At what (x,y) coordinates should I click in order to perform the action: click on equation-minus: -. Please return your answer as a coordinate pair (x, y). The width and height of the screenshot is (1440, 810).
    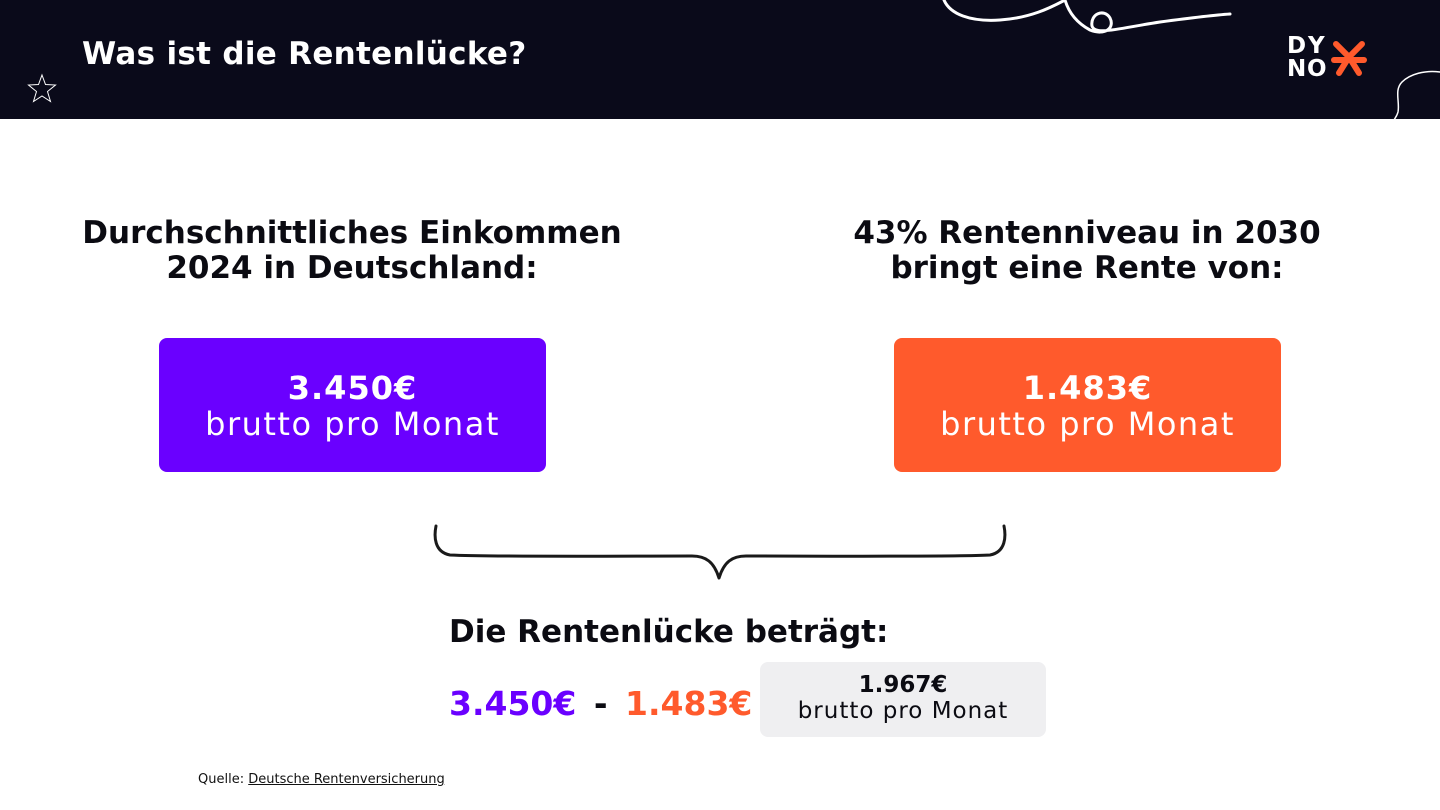
    Looking at the image, I should click on (600, 703).